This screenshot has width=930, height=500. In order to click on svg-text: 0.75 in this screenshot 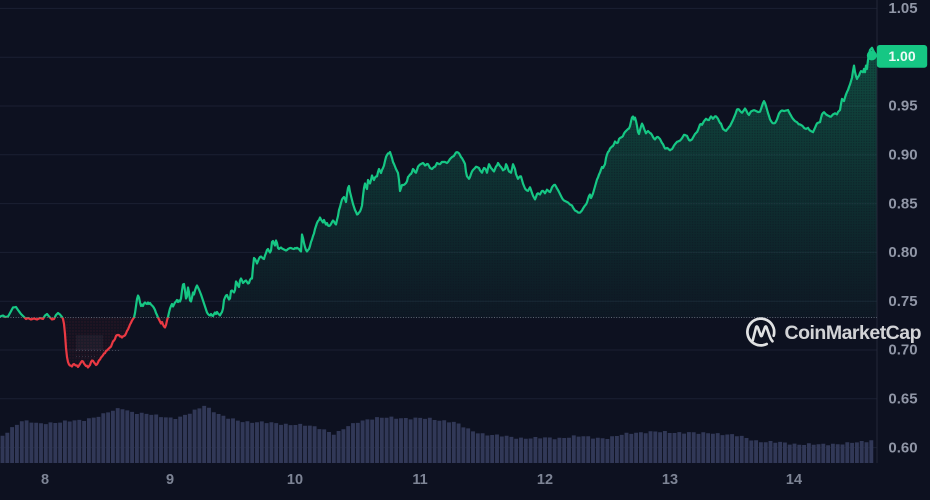, I will do `click(902, 301)`.